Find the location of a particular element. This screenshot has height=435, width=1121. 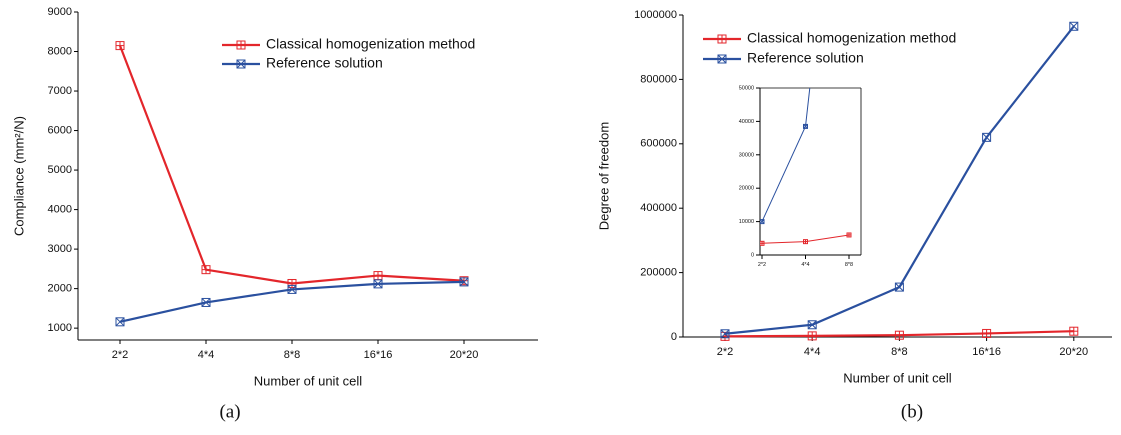

y-tick-label: 800000 is located at coordinates (658, 79).